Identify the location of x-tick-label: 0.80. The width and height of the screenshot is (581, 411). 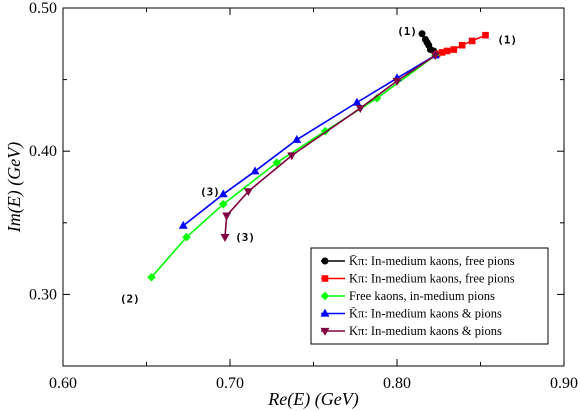
(397, 383).